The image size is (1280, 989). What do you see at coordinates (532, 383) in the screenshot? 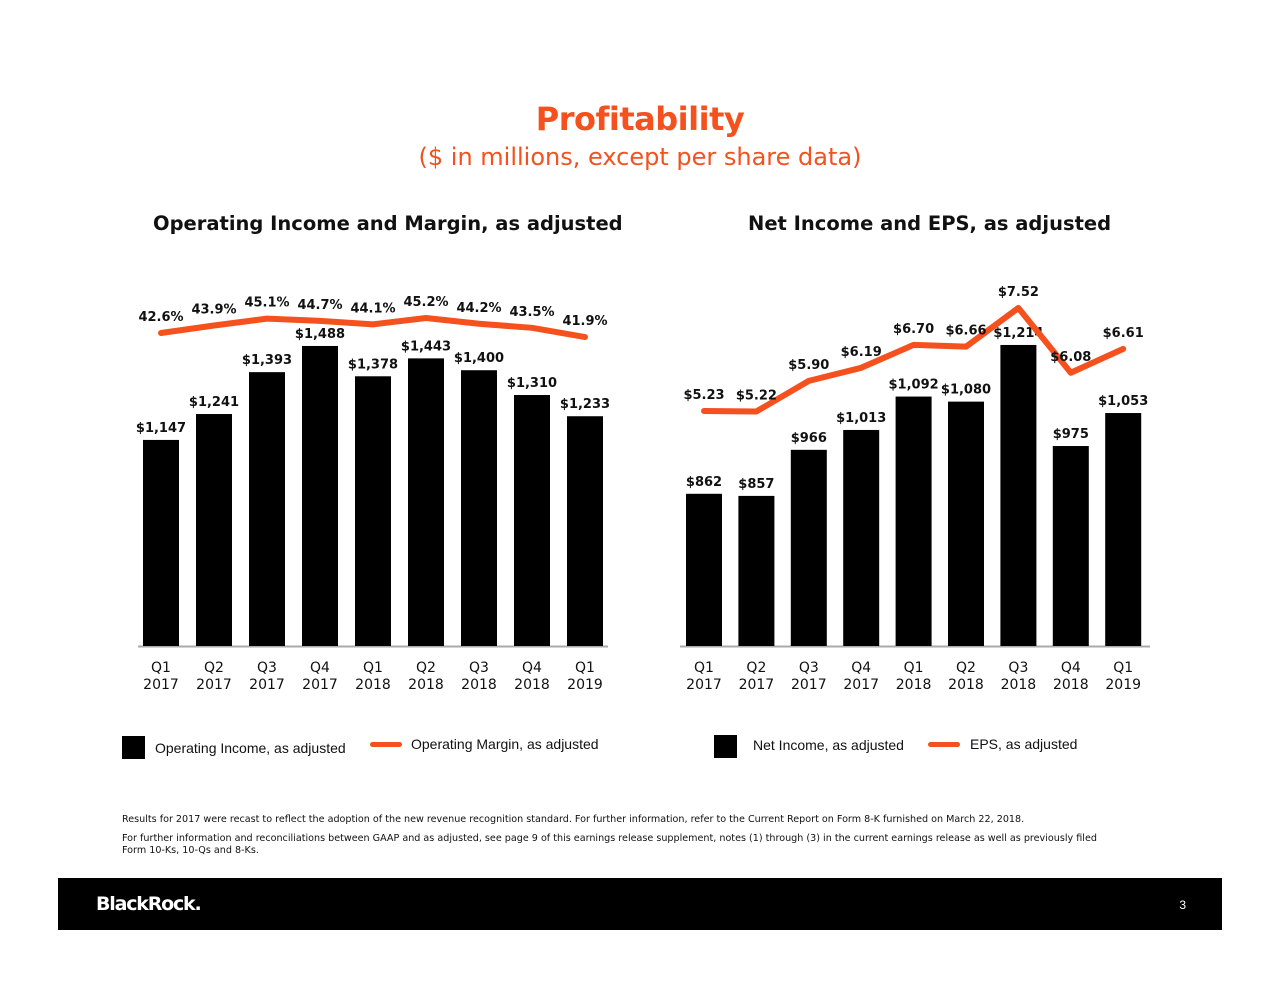
I see `bar-value-label: $1,310` at bounding box center [532, 383].